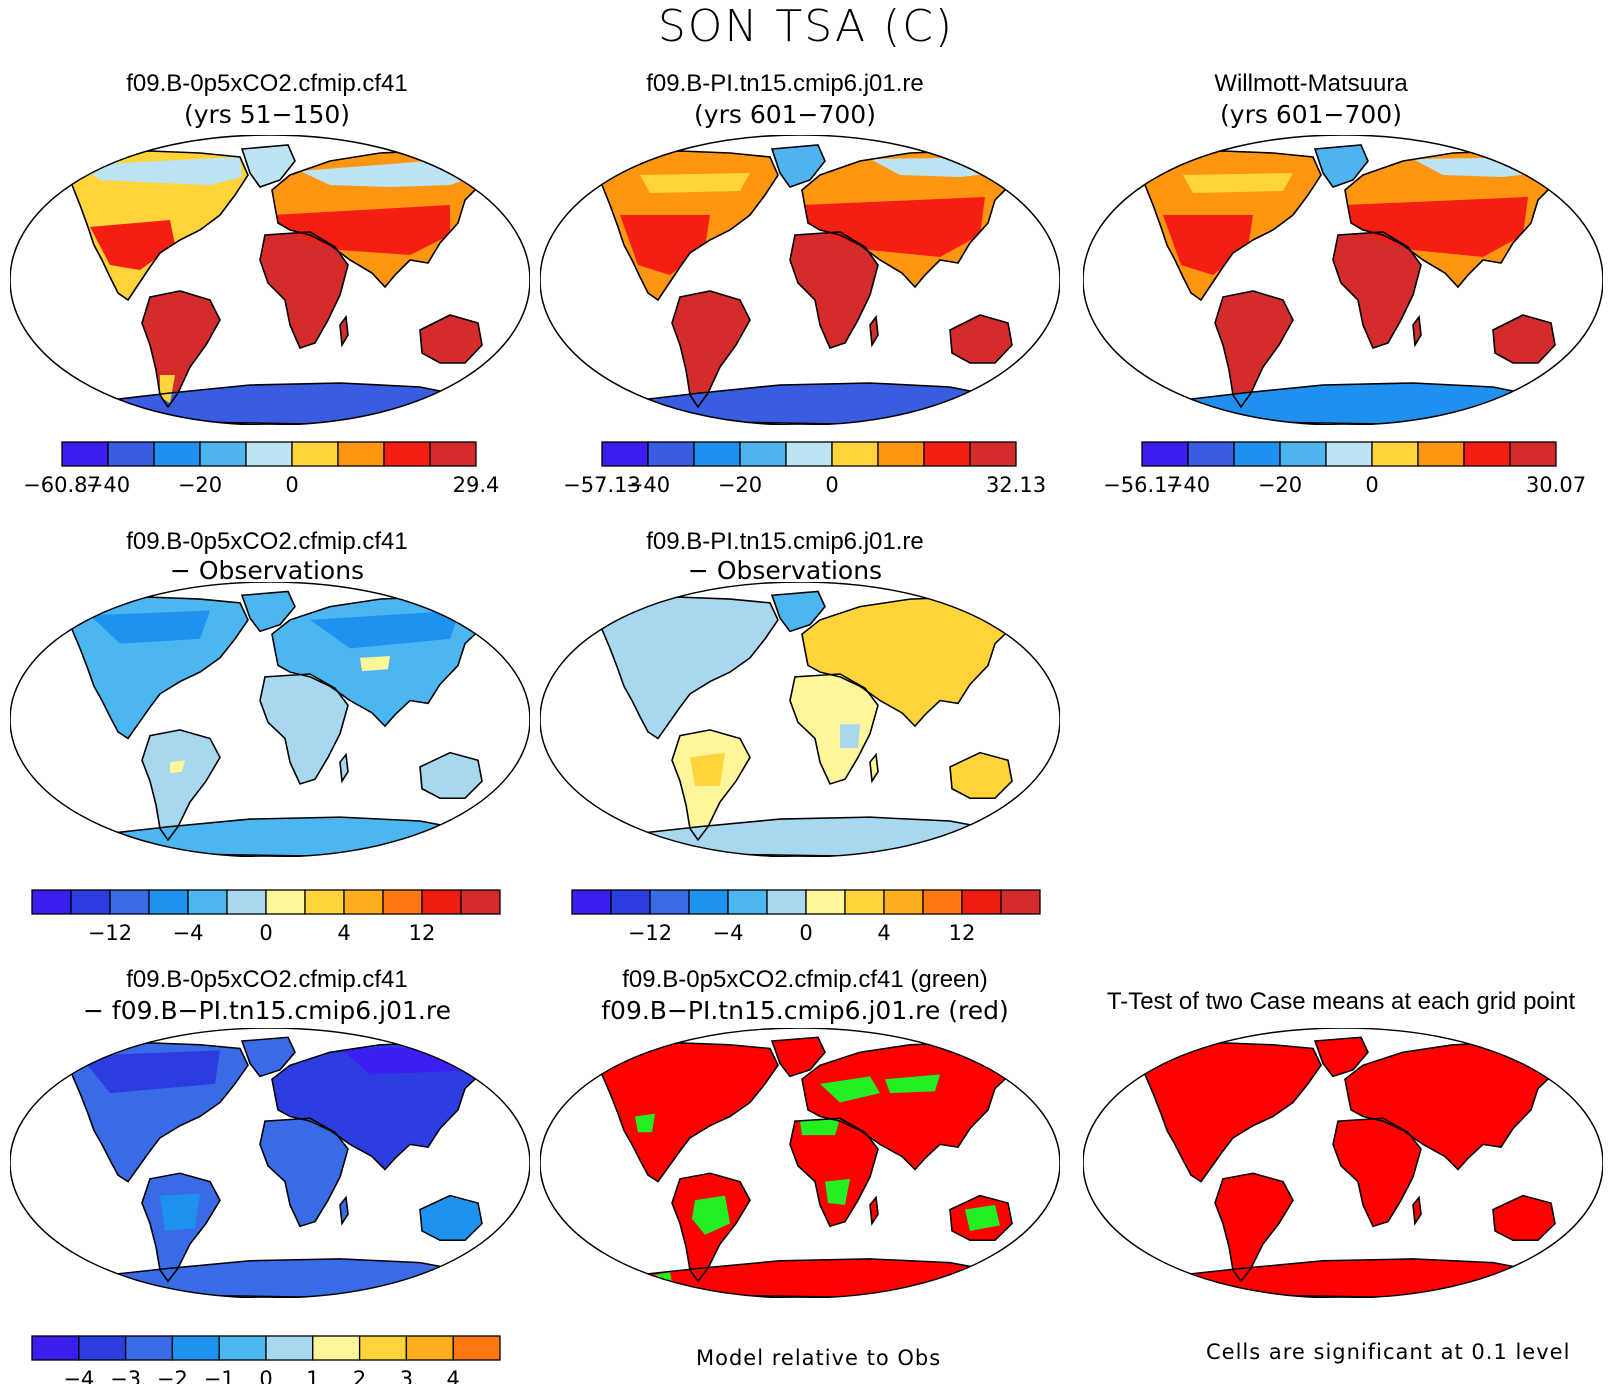  Describe the element at coordinates (219, 1375) in the screenshot. I see `colorbar-tick-label: −1` at that location.